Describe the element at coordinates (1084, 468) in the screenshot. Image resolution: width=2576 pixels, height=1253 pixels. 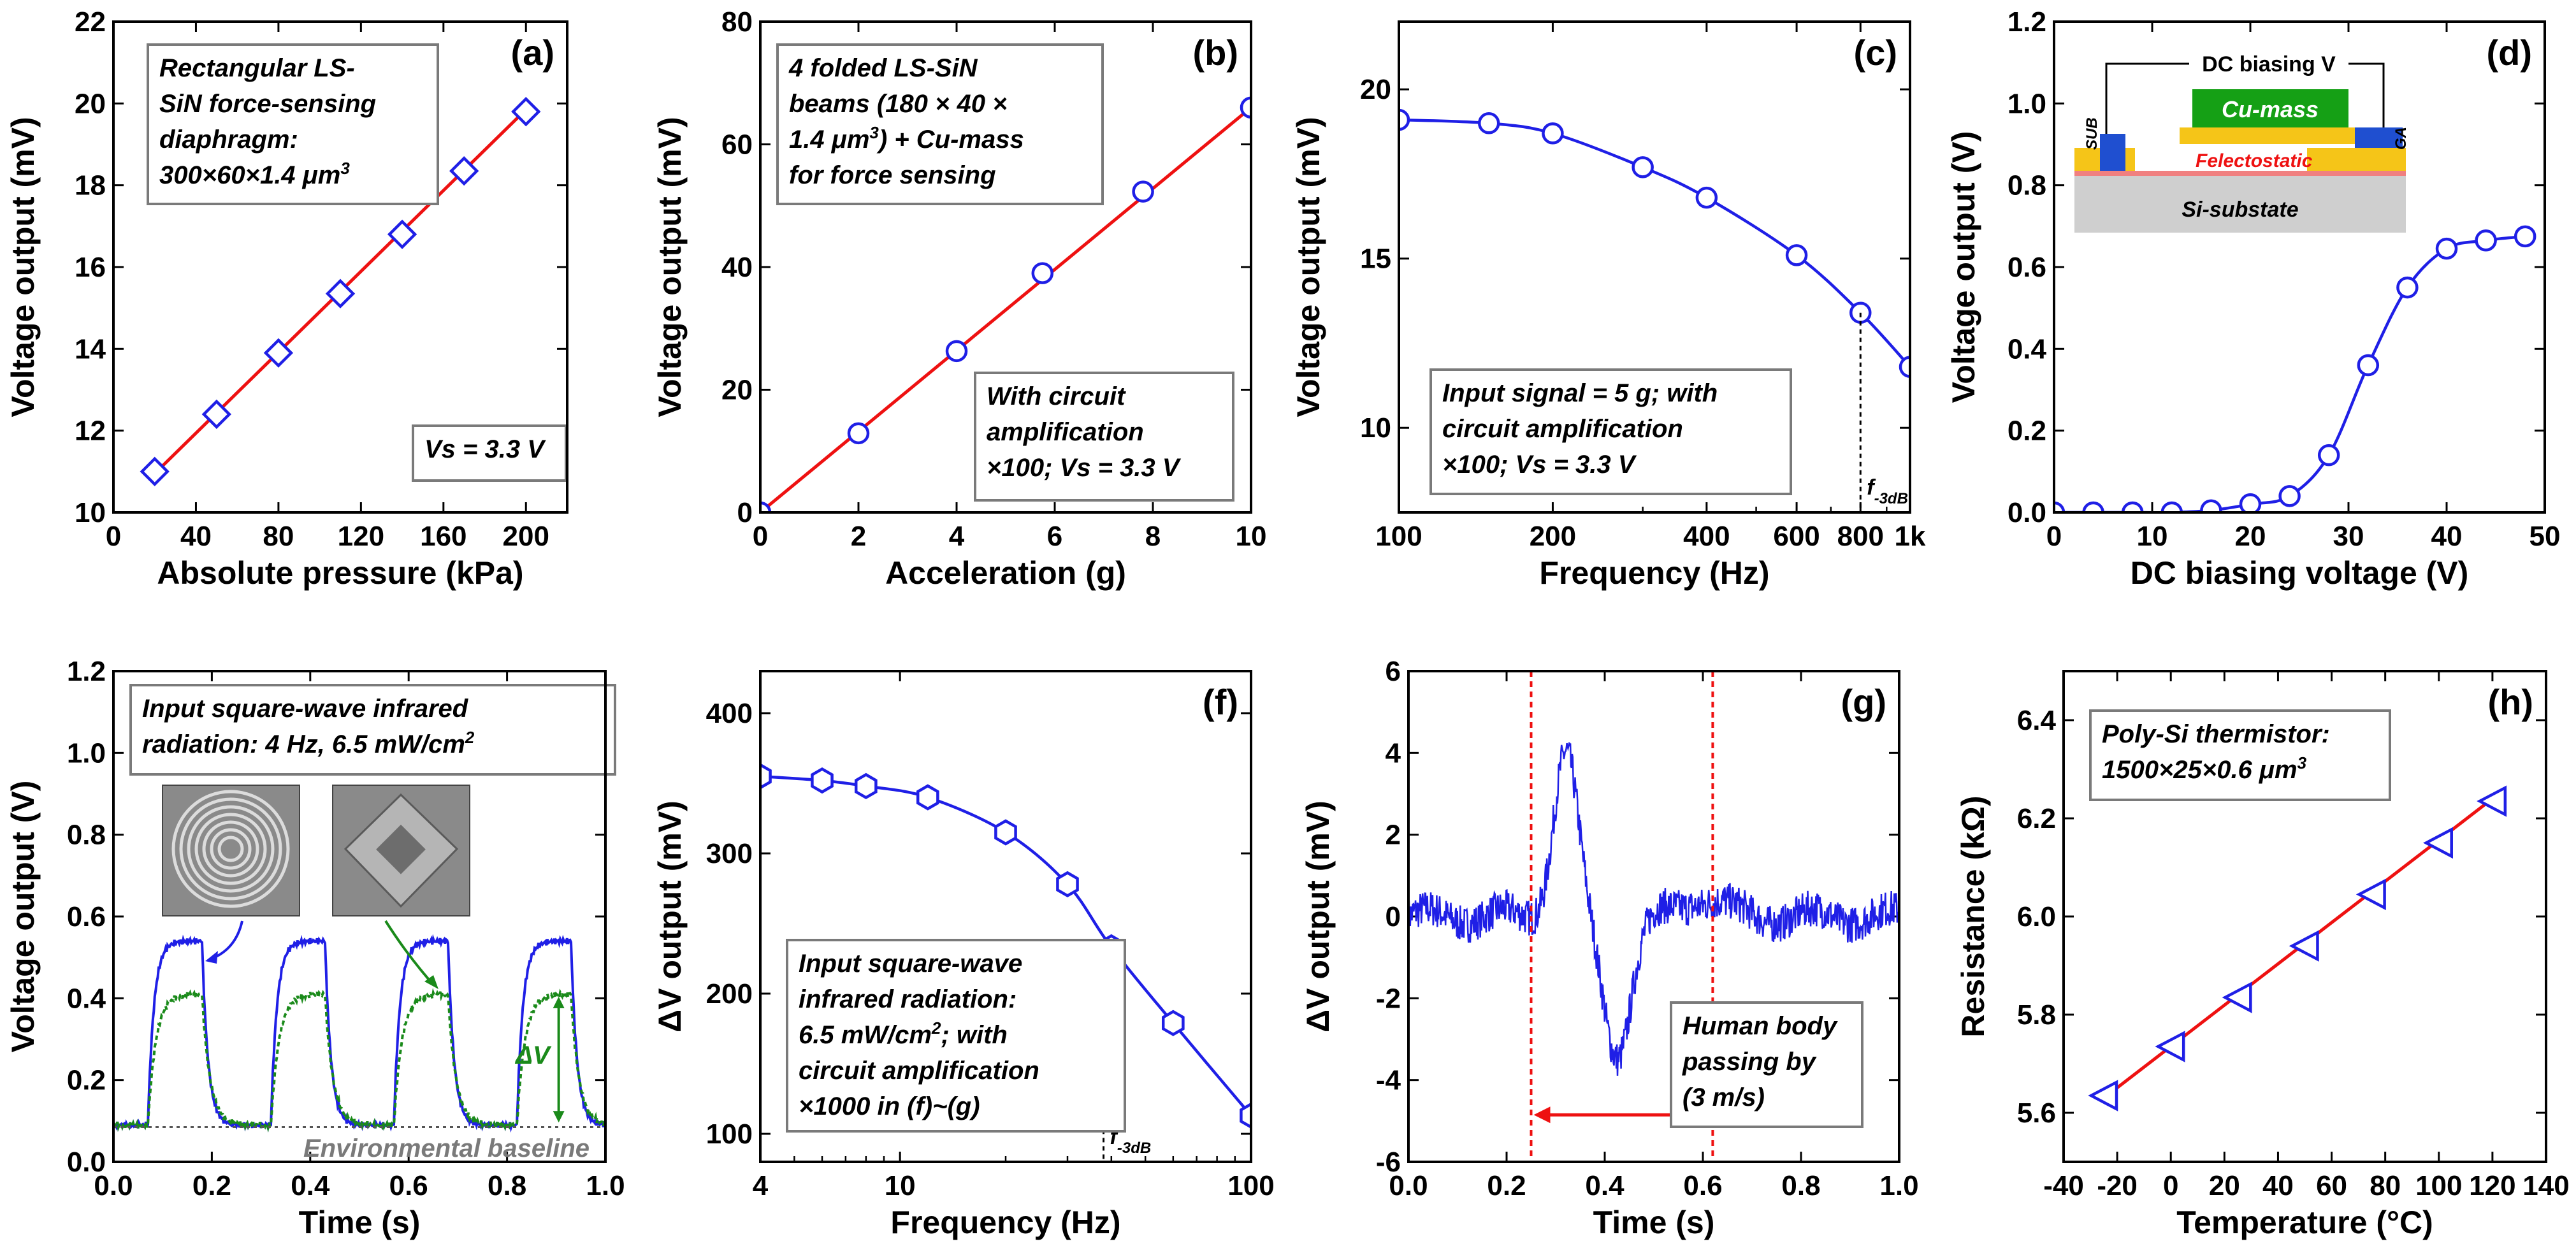
I see `annotation-text: ×100; Vs = 3.3 V` at that location.